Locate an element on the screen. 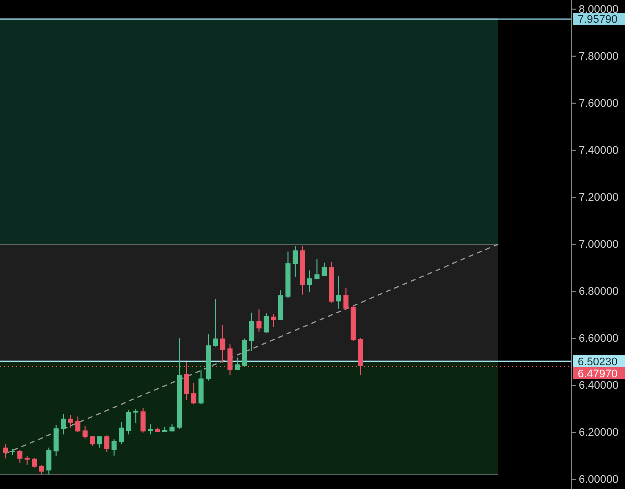 This screenshot has width=625, height=489. y-tick-label: 6.00000 is located at coordinates (599, 480).